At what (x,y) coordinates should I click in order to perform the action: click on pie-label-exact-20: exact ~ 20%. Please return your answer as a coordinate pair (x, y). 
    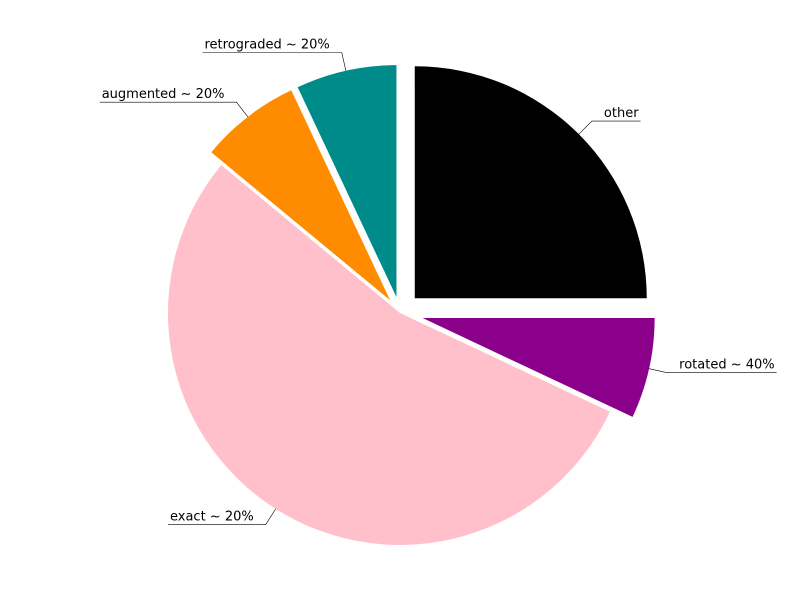
    Looking at the image, I should click on (212, 517).